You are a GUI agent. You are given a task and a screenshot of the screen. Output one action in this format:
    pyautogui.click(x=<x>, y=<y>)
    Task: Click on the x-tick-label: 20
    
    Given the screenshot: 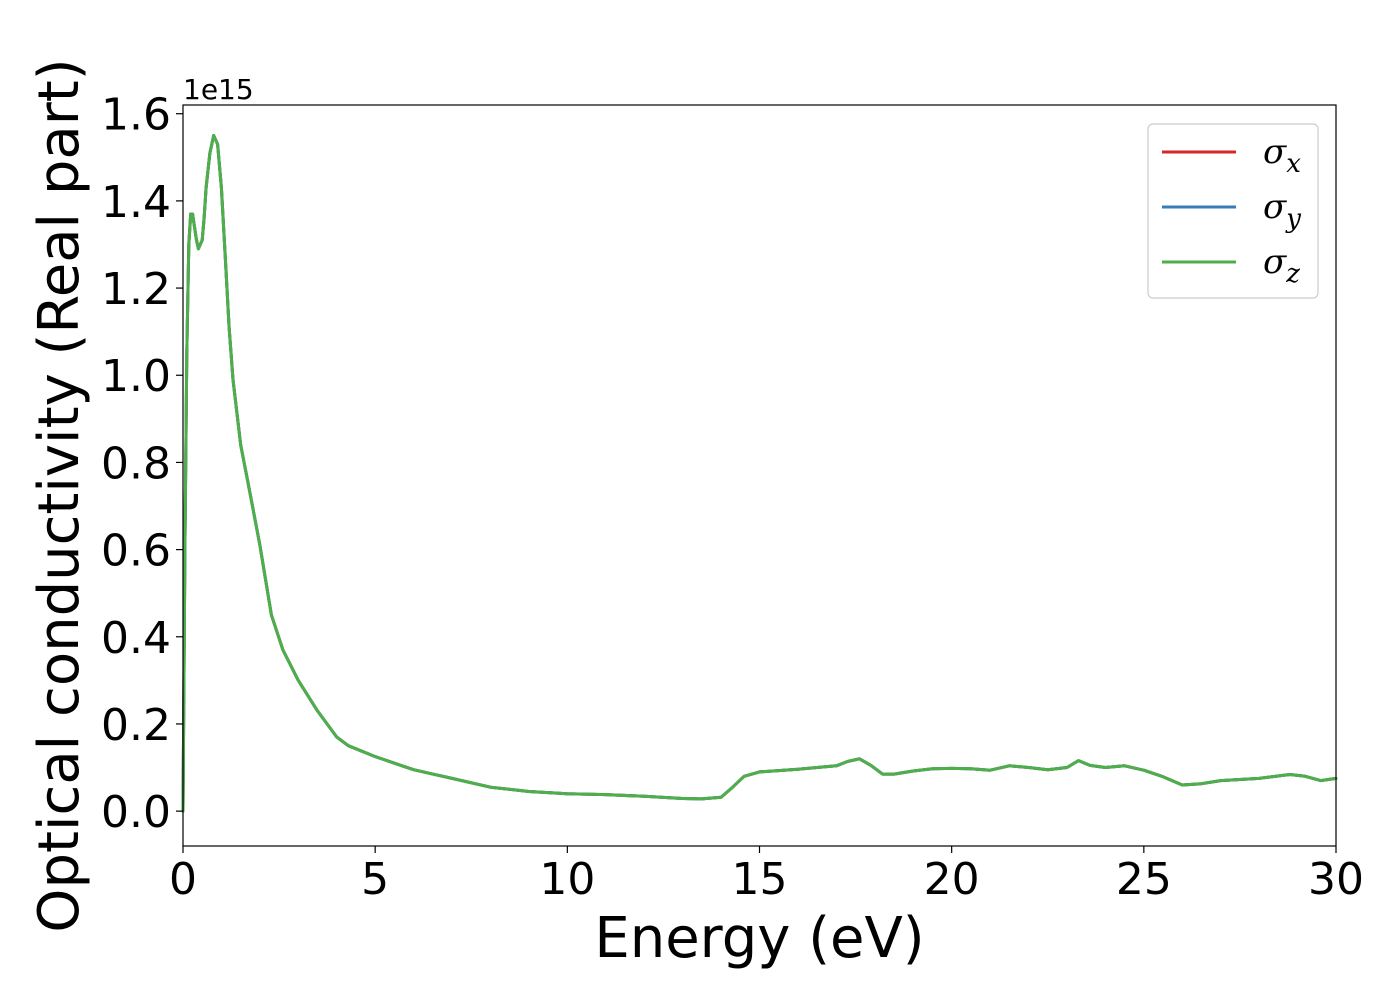 What is the action you would take?
    pyautogui.click(x=952, y=879)
    